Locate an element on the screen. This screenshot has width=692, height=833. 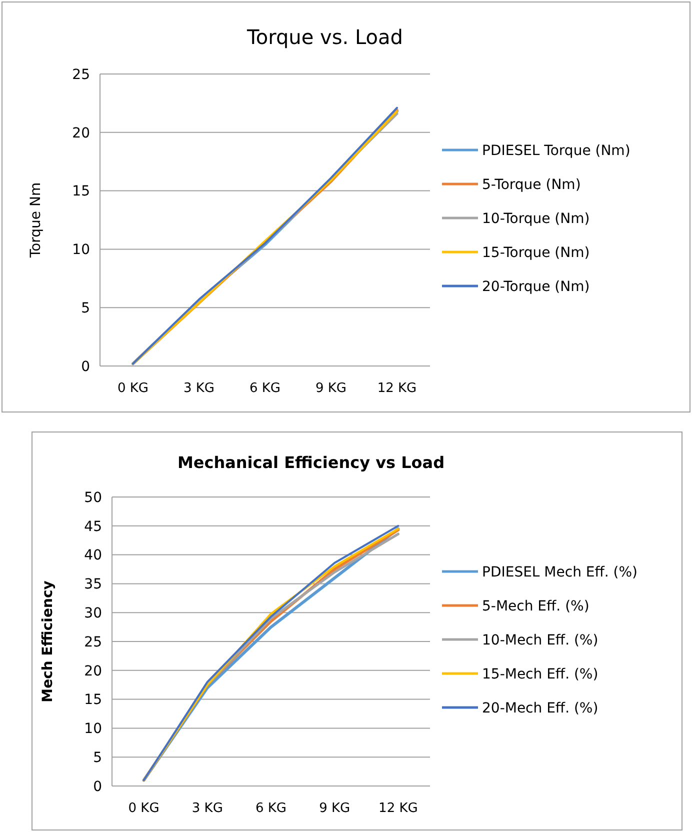
y-tick-label: 35 is located at coordinates (93, 584).